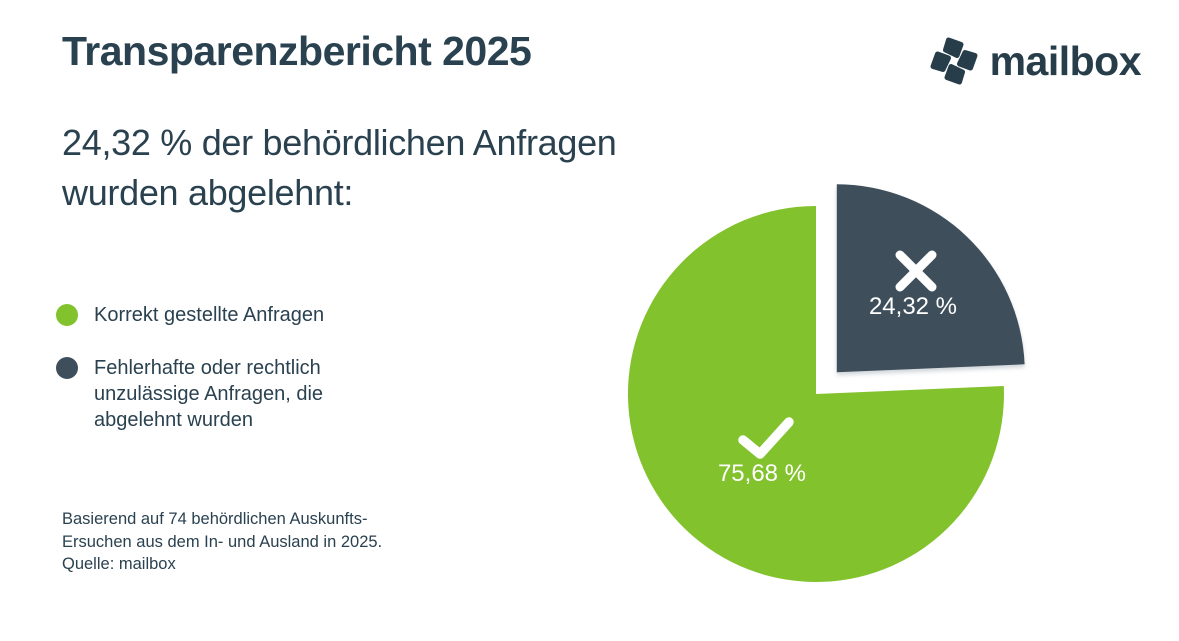 The width and height of the screenshot is (1179, 641). I want to click on legend-dot-rejected, so click(67, 368).